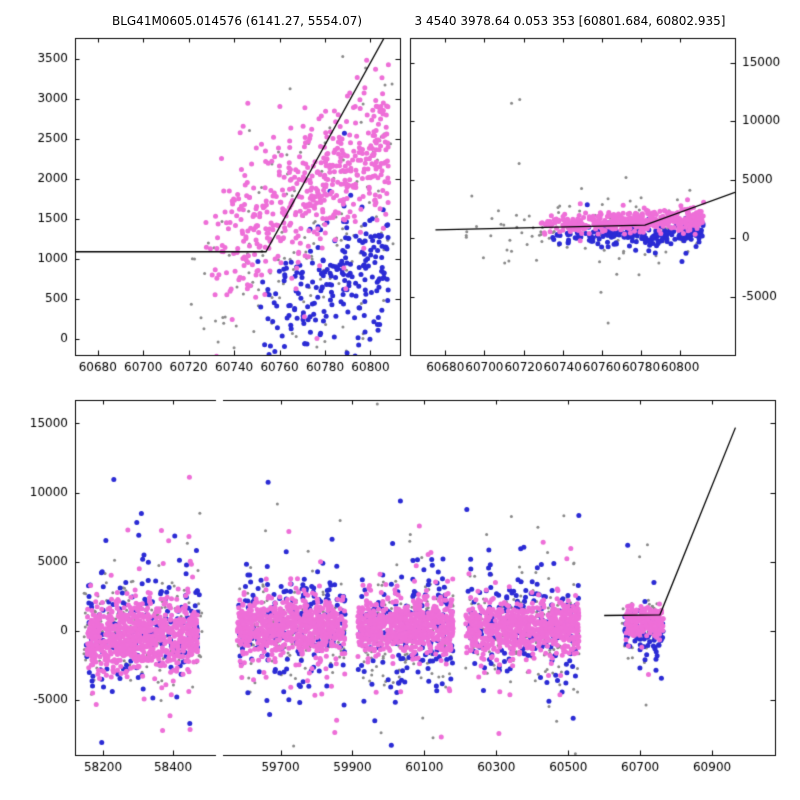 The height and width of the screenshot is (800, 800). Describe the element at coordinates (237, 21) in the screenshot. I see `figure-title-left: BLG41M0605.014576 (6141.27, 5554.07)` at that location.